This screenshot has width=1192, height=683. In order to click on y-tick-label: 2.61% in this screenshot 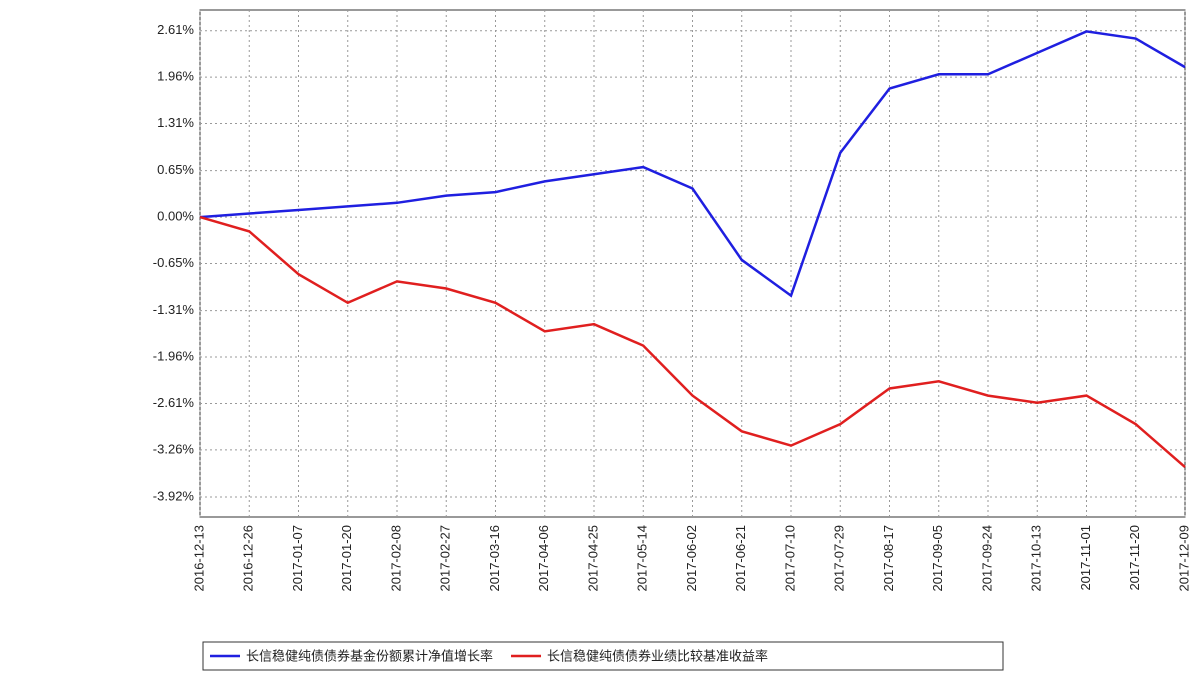, I will do `click(175, 29)`.